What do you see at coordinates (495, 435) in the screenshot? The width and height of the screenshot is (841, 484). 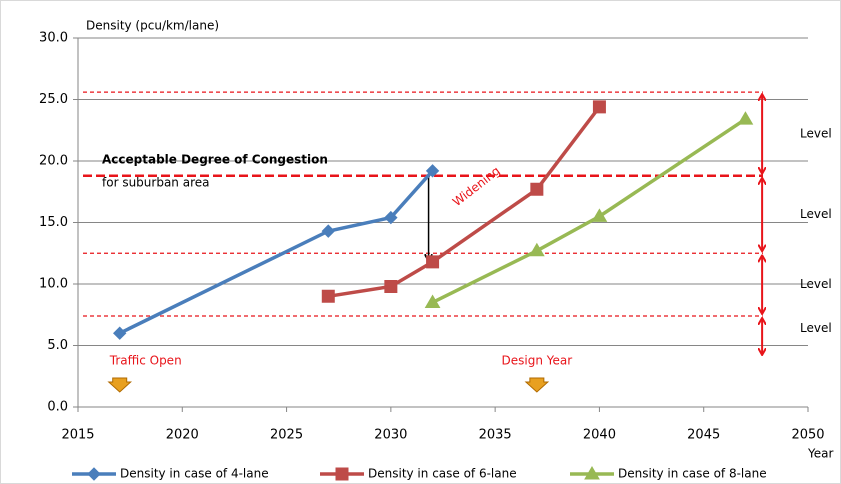 I see `x-tick-label: 2035` at bounding box center [495, 435].